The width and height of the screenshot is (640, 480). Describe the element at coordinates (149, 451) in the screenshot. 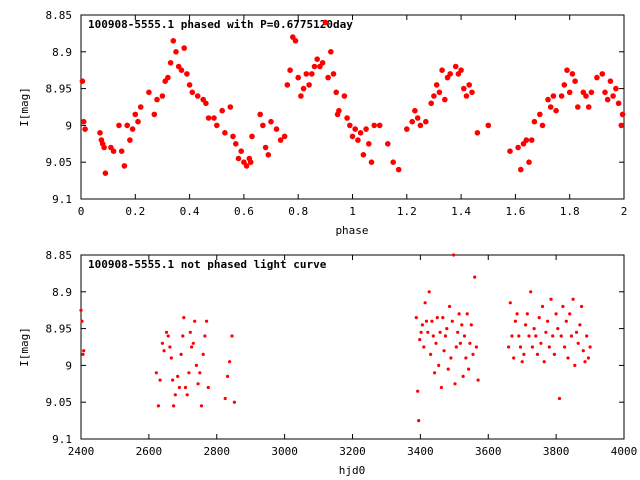

I see `x-tick-label: 2600` at that location.